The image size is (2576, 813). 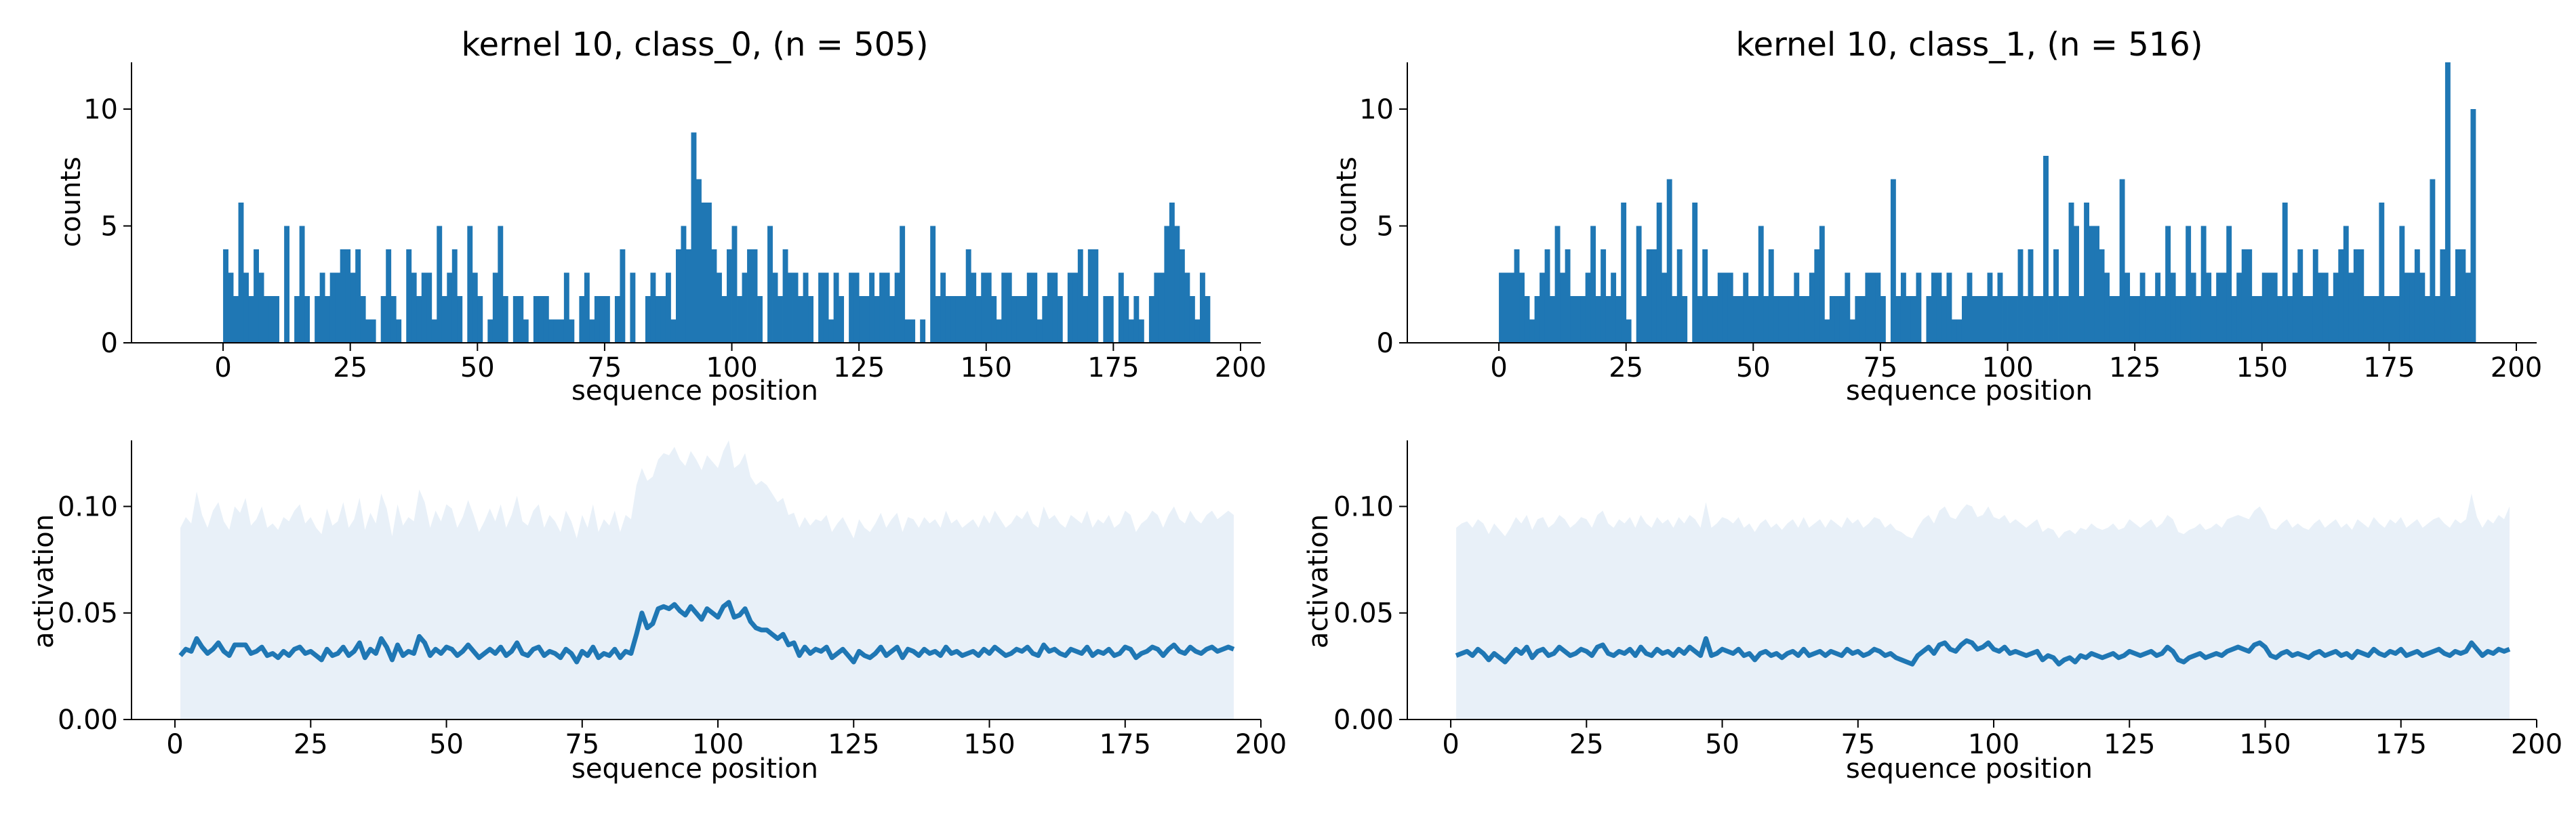 I want to click on x-tick-label: 100, so click(x=731, y=367).